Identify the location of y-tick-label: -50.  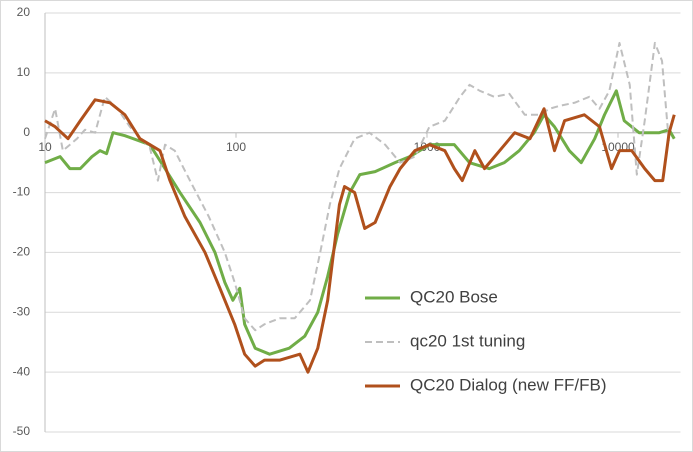
(22, 431).